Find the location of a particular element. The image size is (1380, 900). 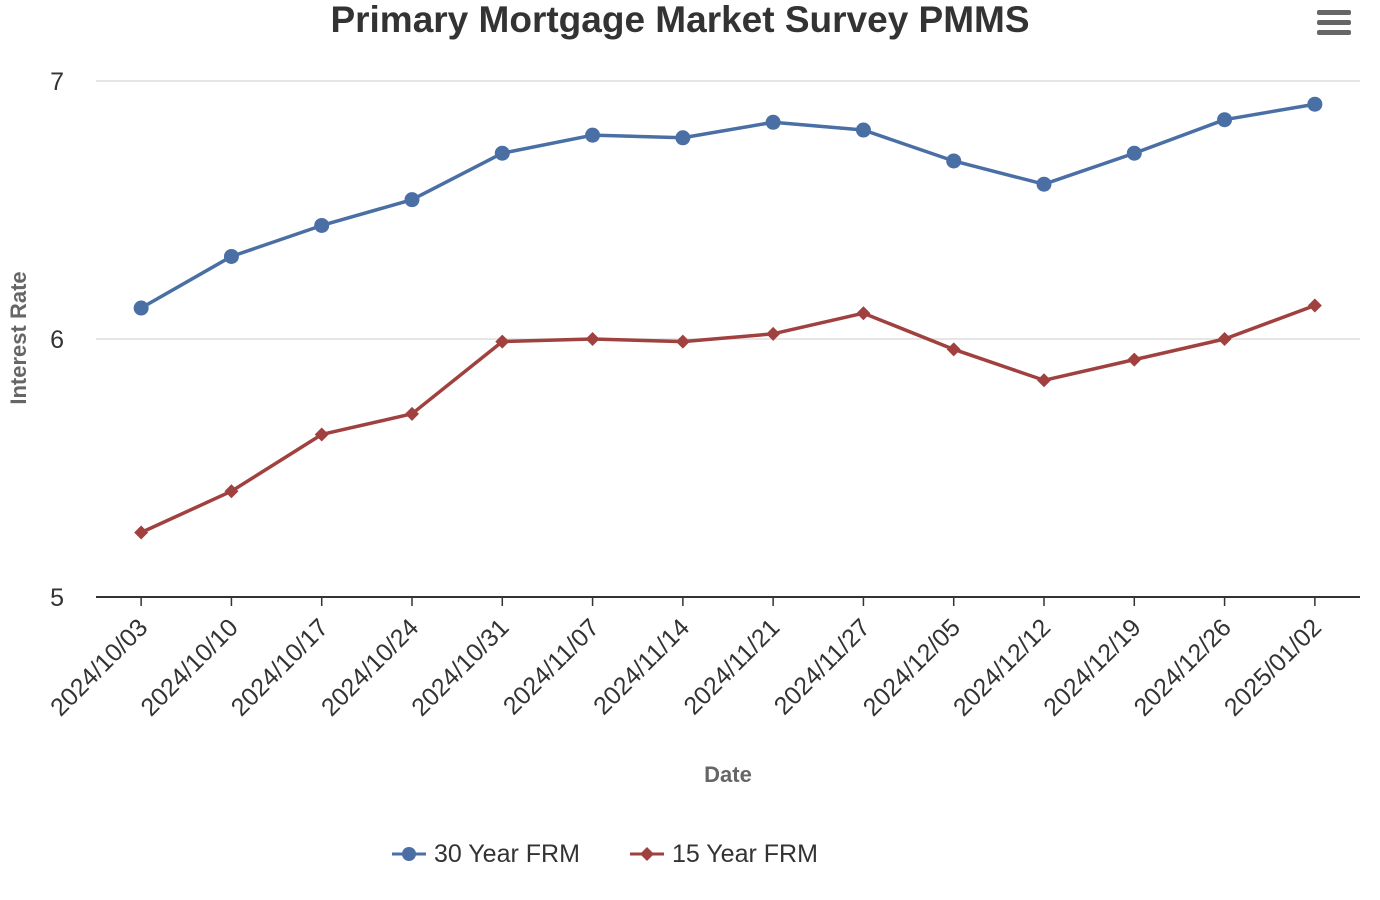

legend-diamond-marker-icon is located at coordinates (647, 854).